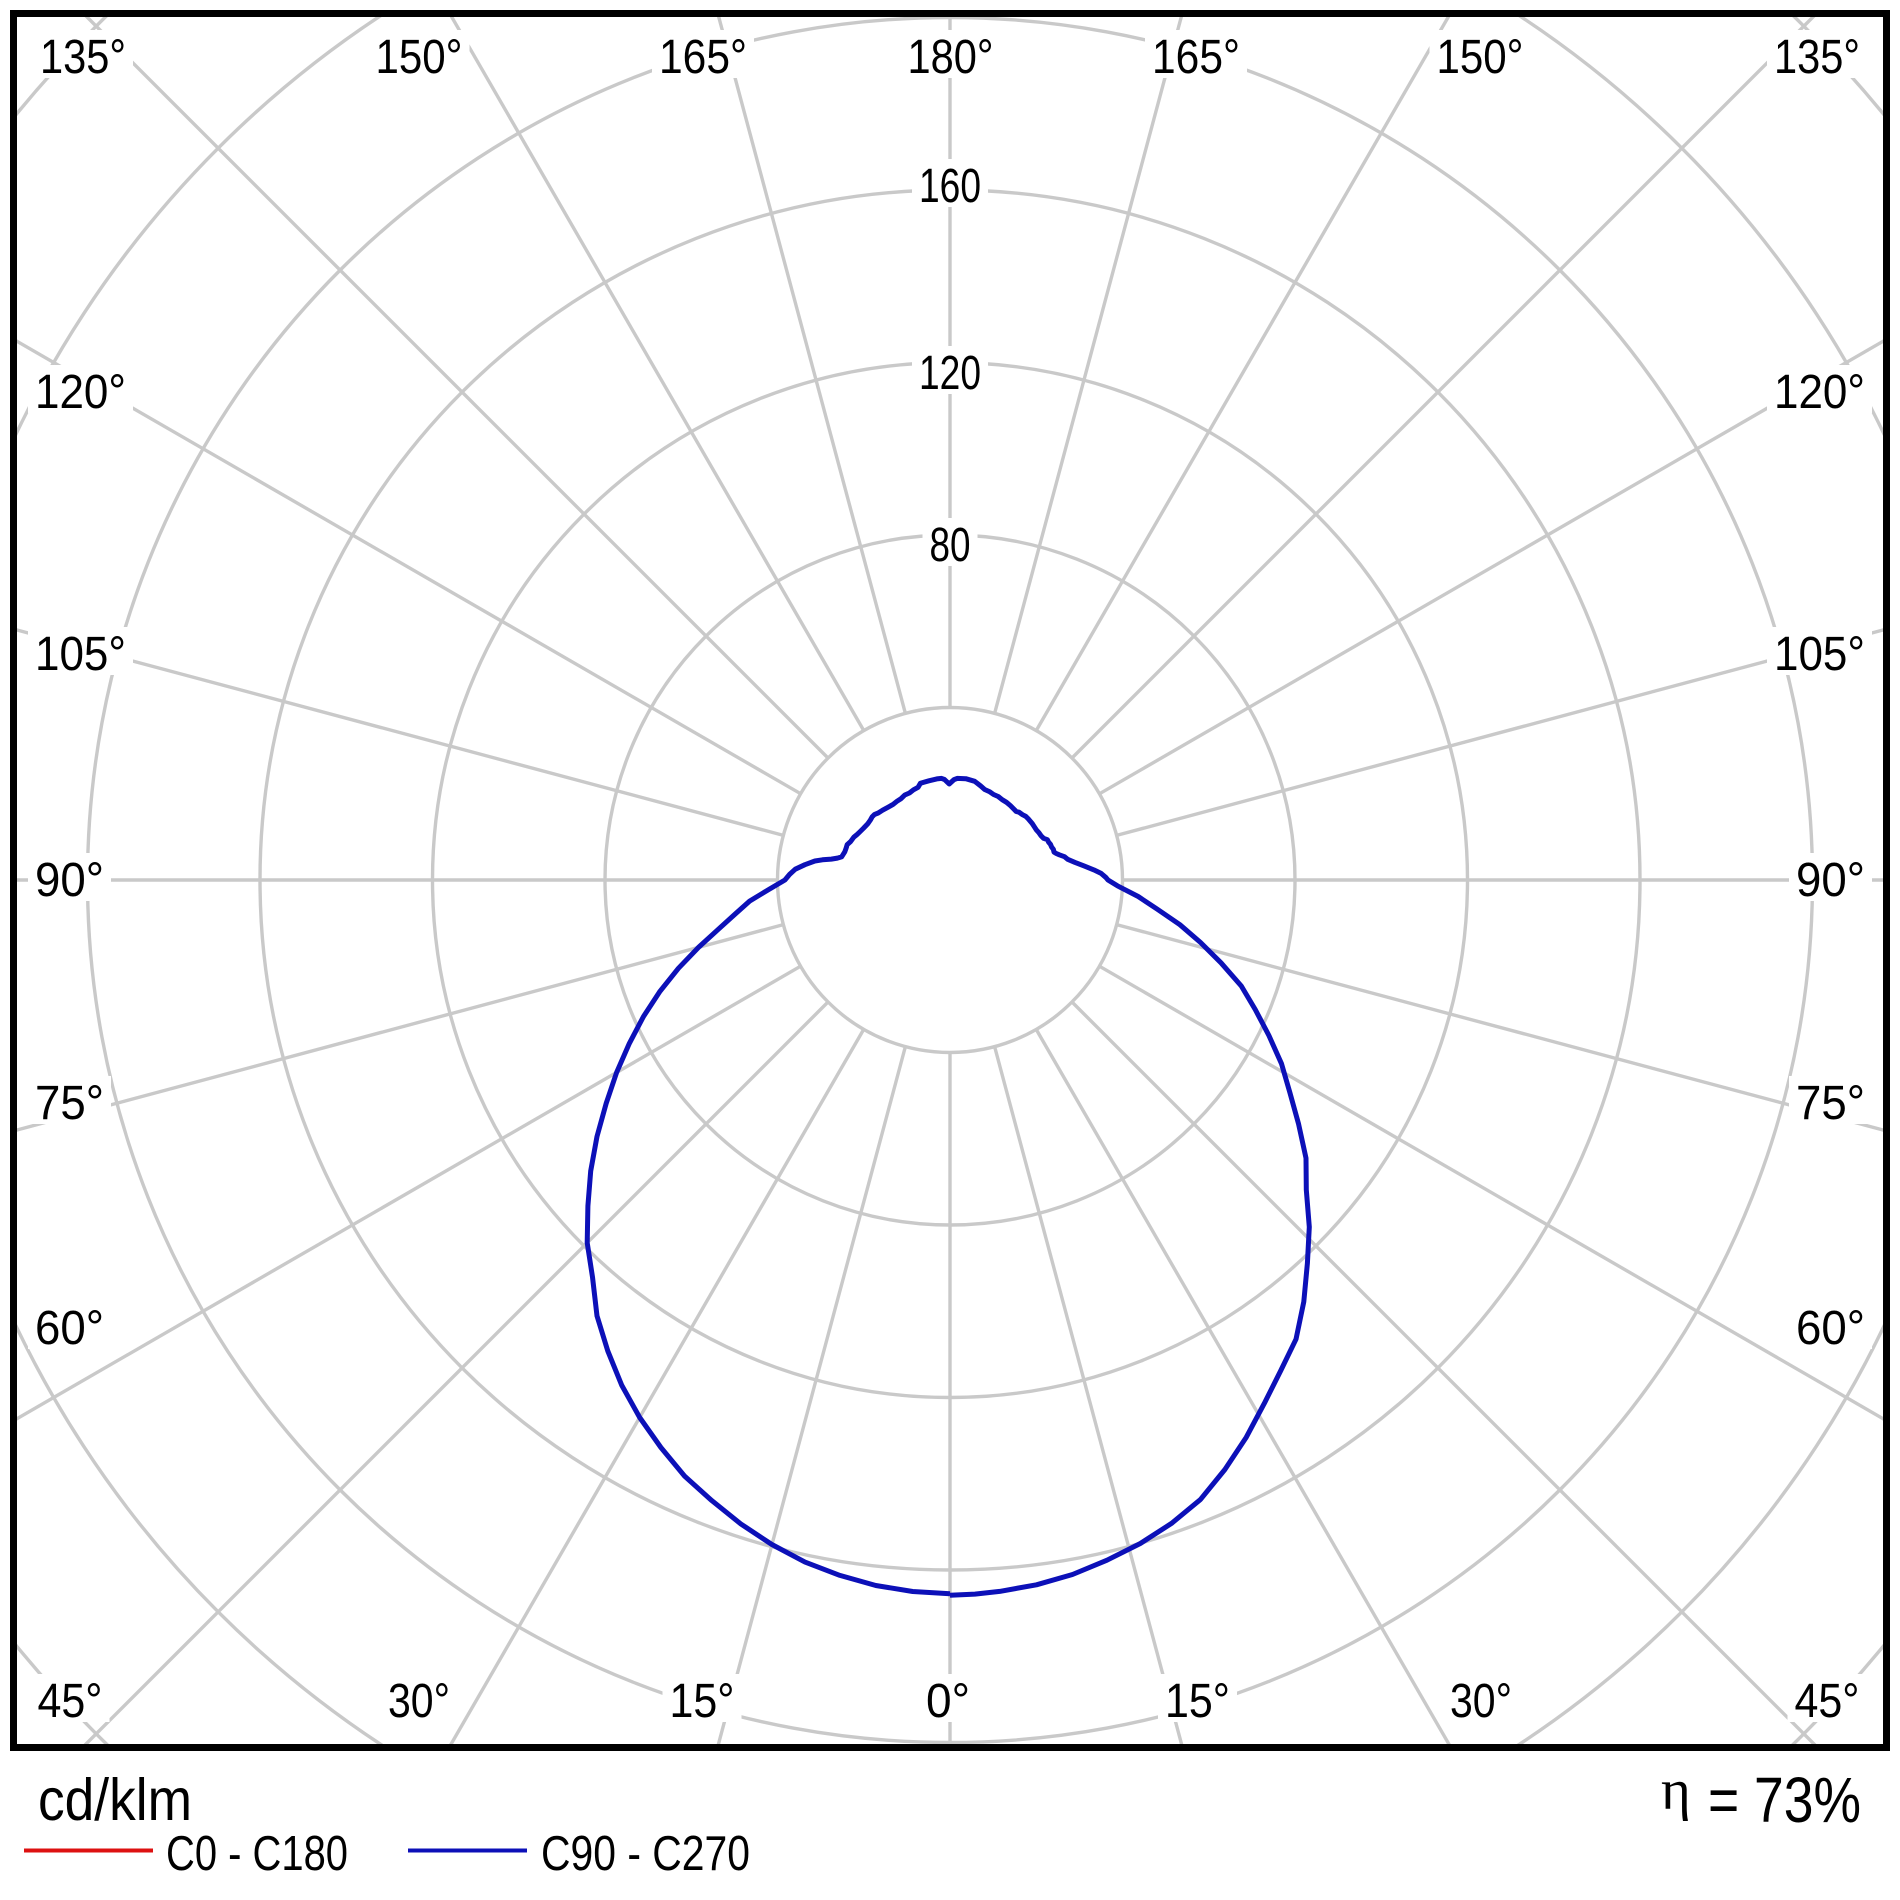  I want to click on svg-text: 180°, so click(951, 57).